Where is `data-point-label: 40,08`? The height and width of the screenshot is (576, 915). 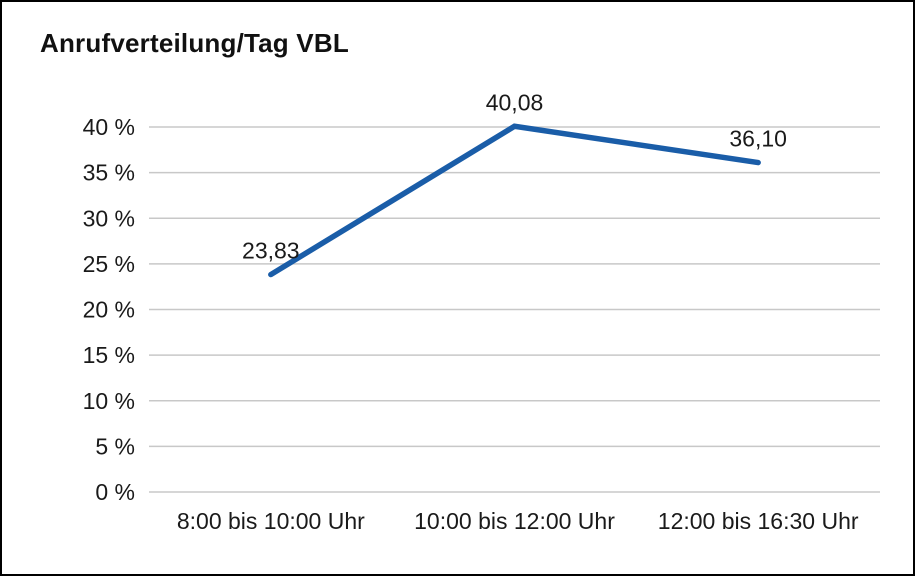 data-point-label: 40,08 is located at coordinates (515, 102).